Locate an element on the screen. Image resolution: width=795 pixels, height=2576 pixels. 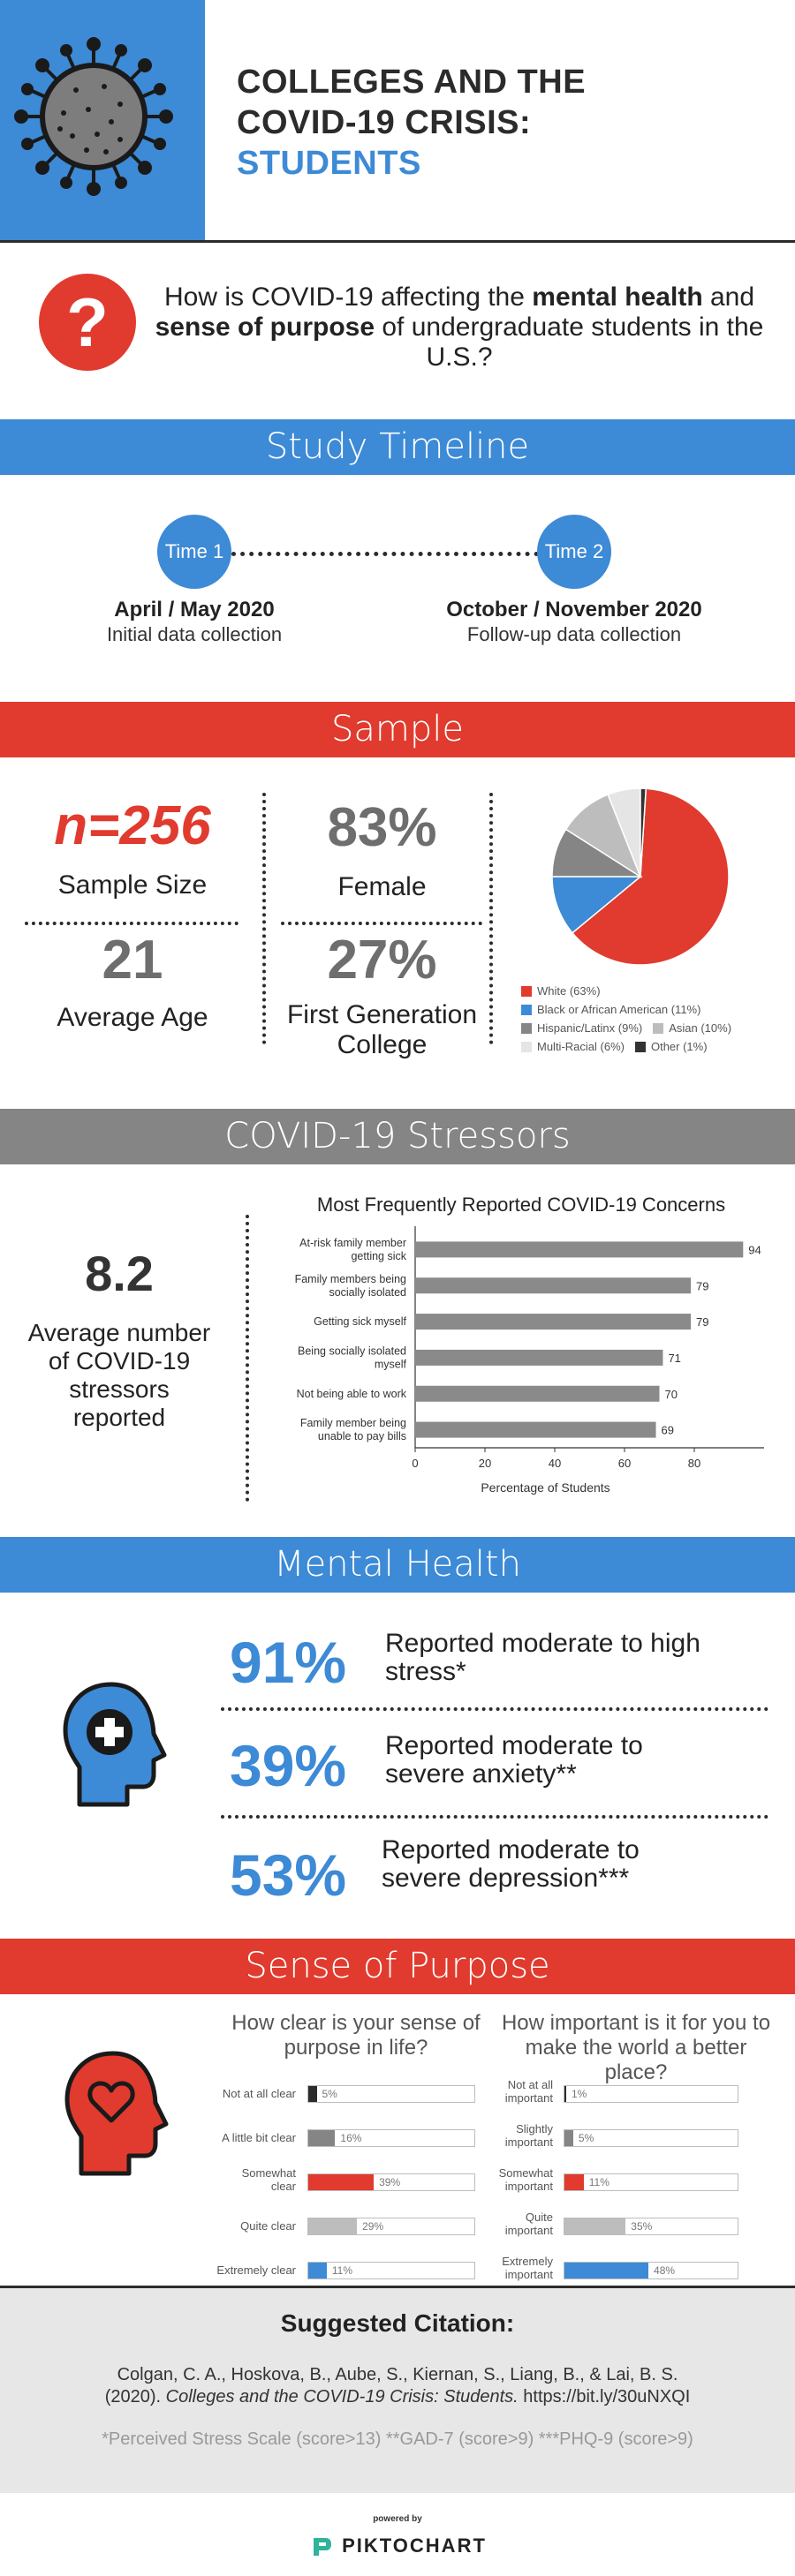
anxiety-description: Reported moderate to severe anxiety** is located at coordinates (514, 1760).